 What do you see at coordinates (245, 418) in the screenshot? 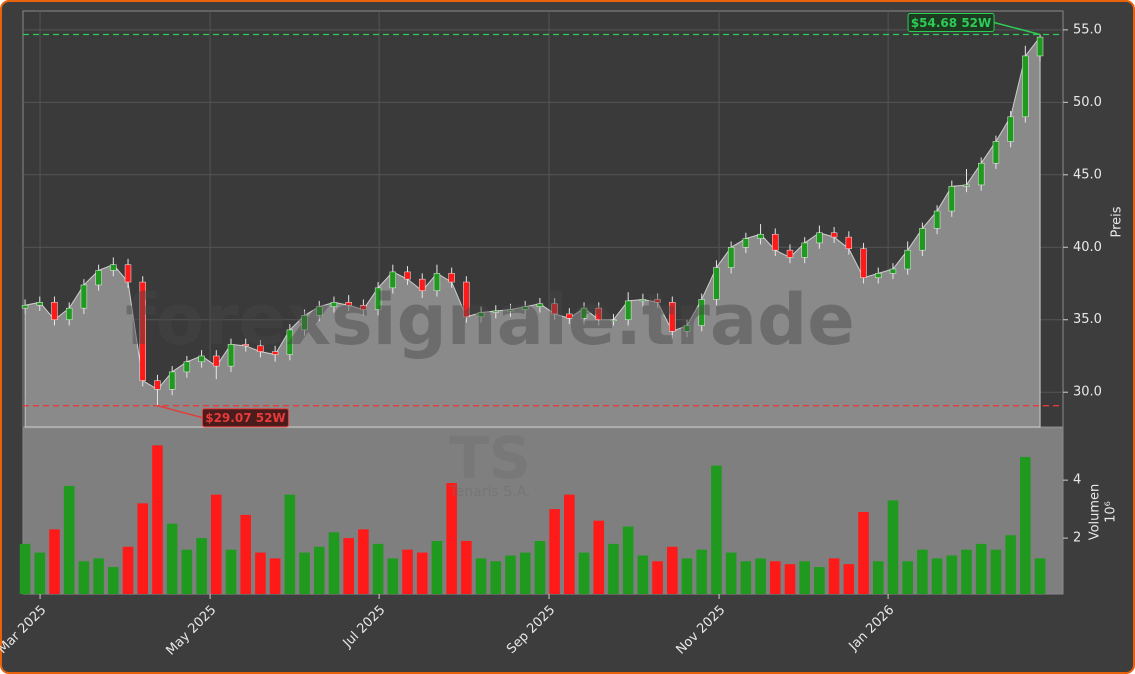
I see `annotation-label: $29.07 52W` at bounding box center [245, 418].